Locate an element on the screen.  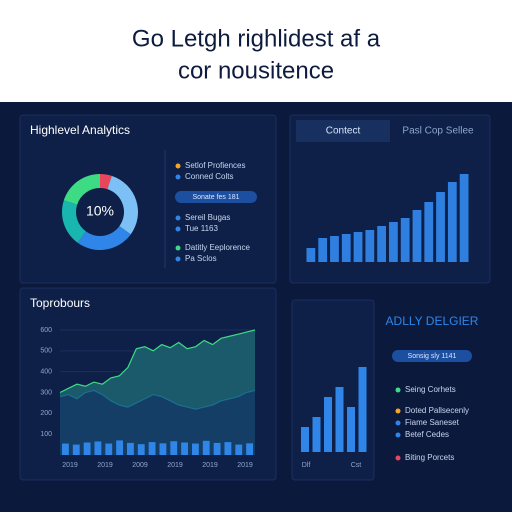
area-front-line is located at coordinates (157, 399).